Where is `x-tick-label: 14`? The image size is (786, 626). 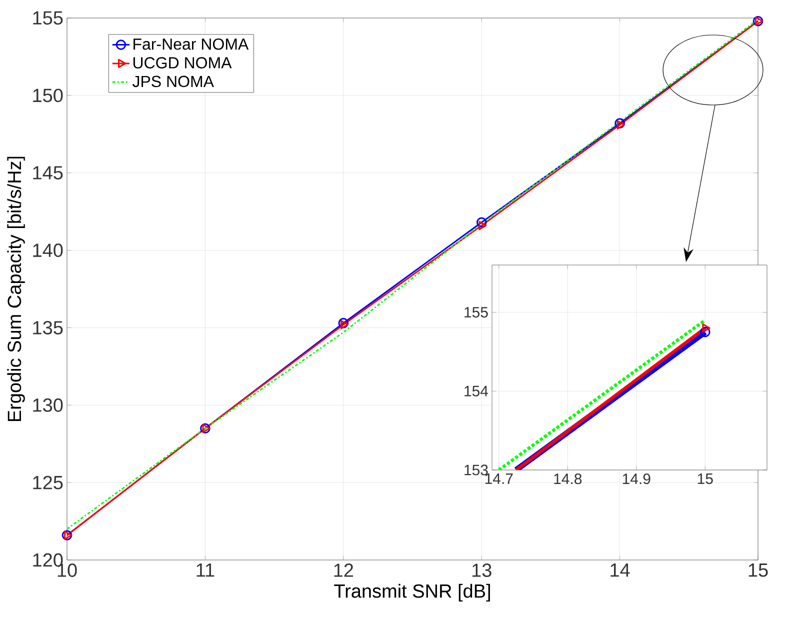
x-tick-label: 14 is located at coordinates (620, 570).